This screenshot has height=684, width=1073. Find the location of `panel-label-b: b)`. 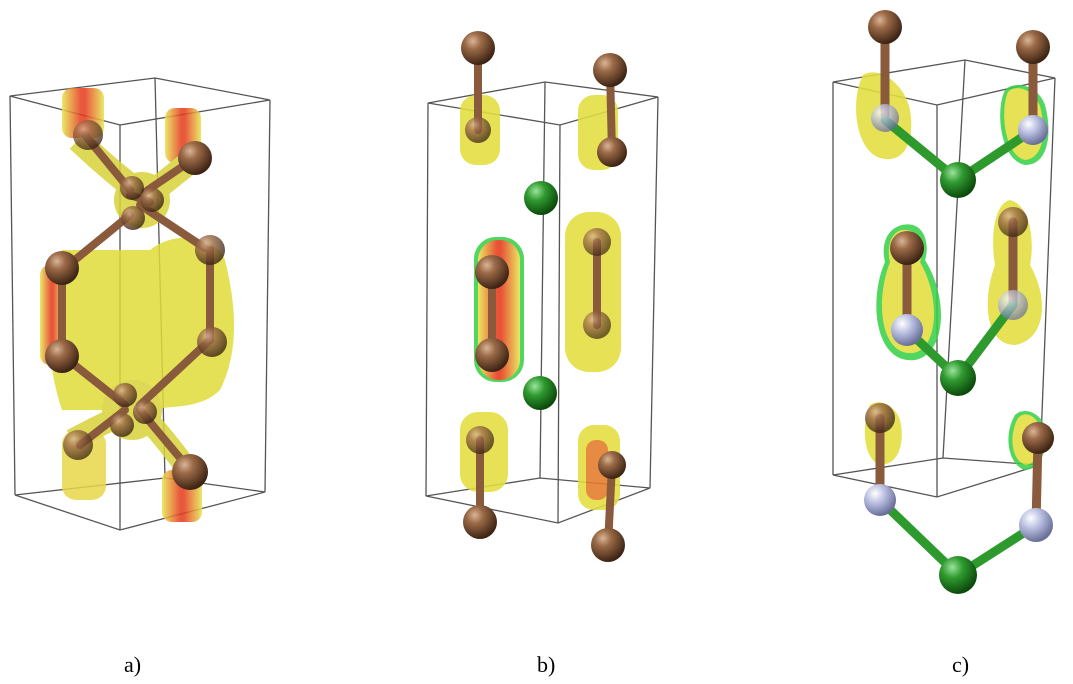

panel-label-b: b) is located at coordinates (546, 664).